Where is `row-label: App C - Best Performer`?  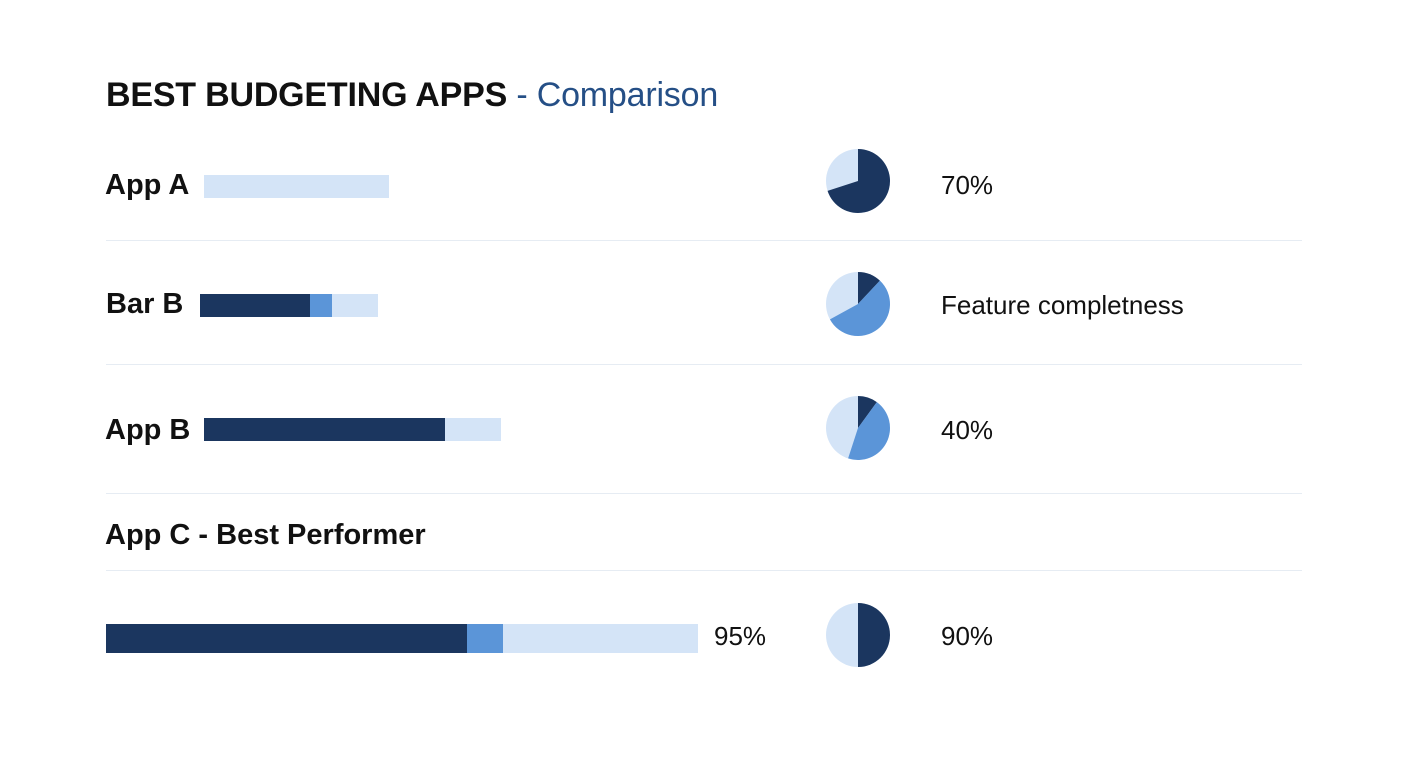
row-label: App C - Best Performer is located at coordinates (265, 535).